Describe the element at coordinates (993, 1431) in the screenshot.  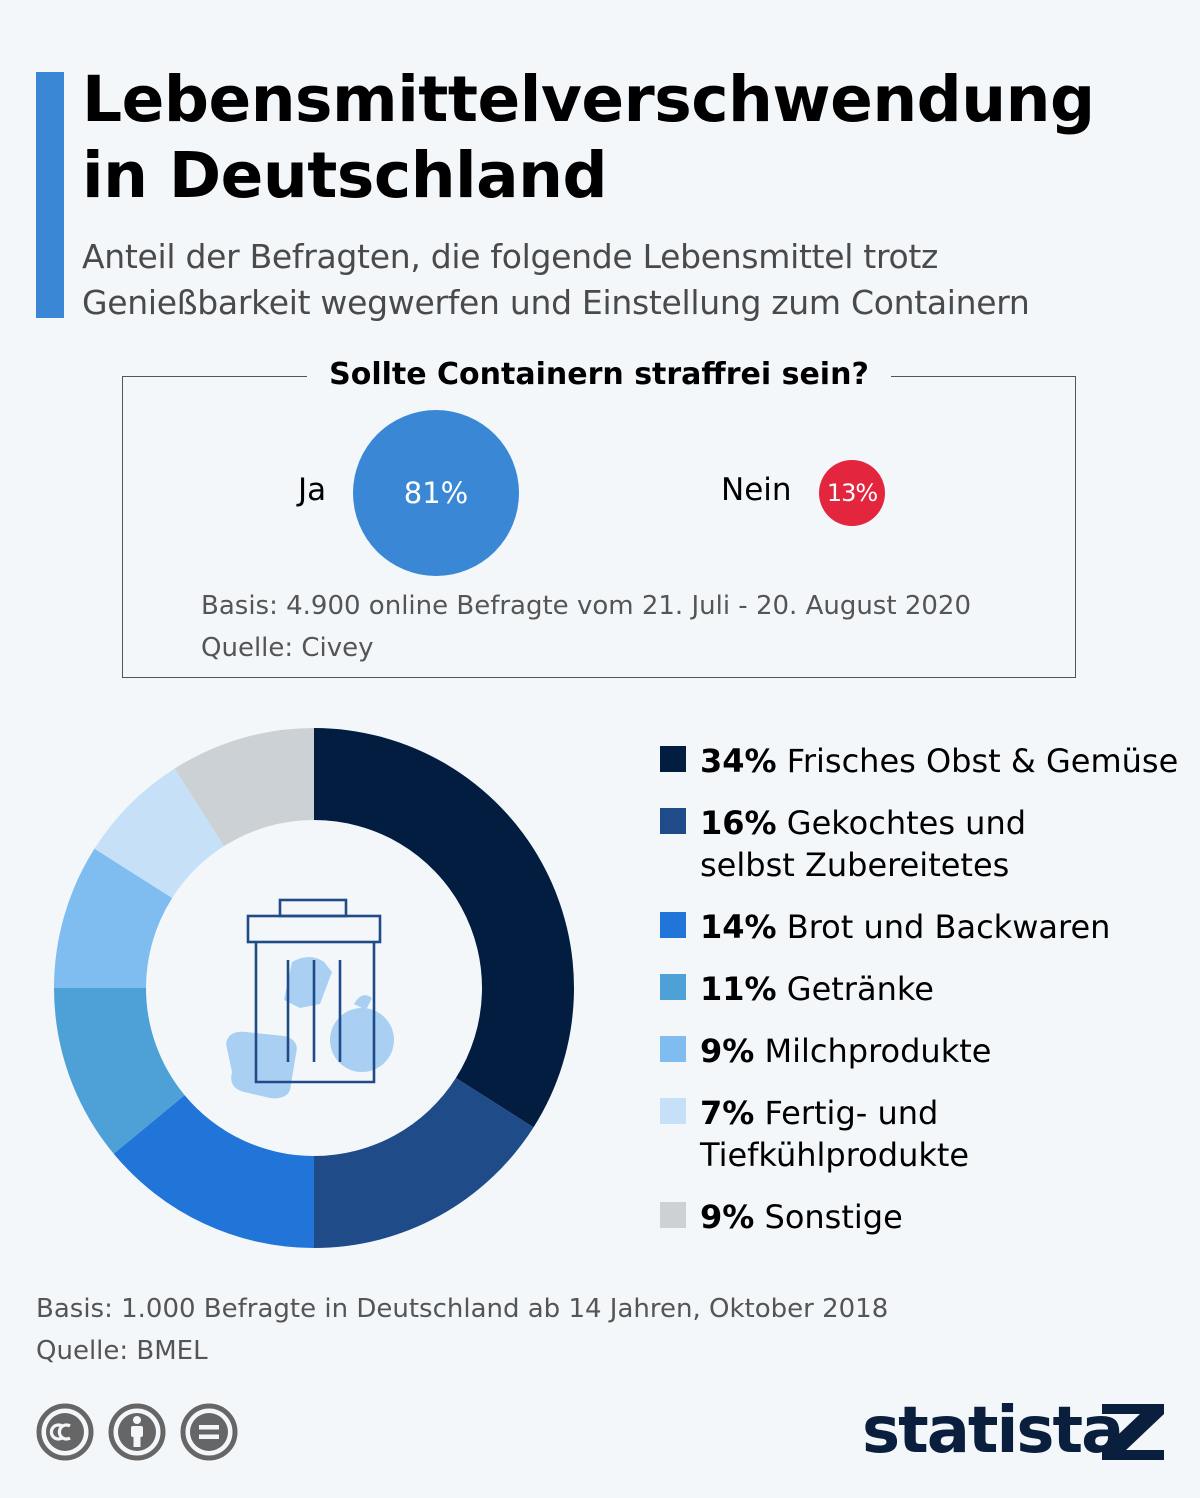
I see `statista-wordmark: statista` at that location.